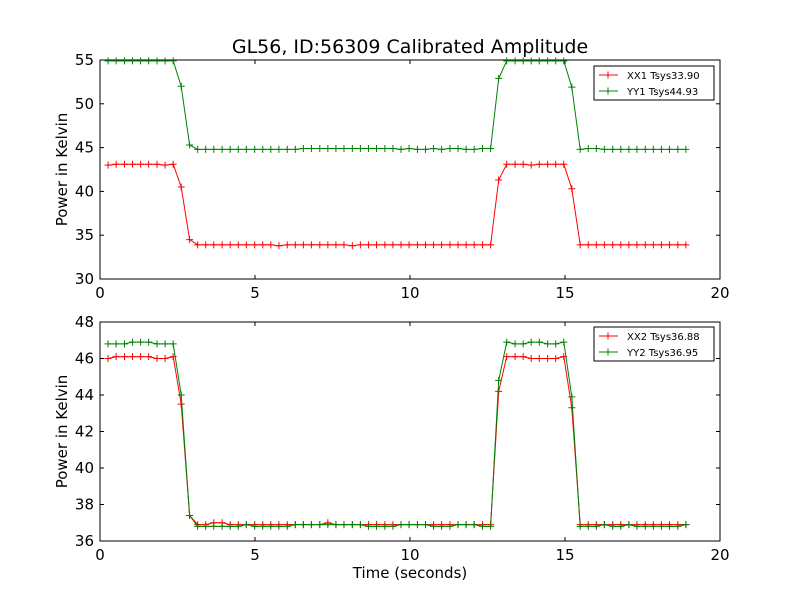 This screenshot has height=600, width=800. What do you see at coordinates (84, 104) in the screenshot?
I see `y-tick-label: 50` at bounding box center [84, 104].